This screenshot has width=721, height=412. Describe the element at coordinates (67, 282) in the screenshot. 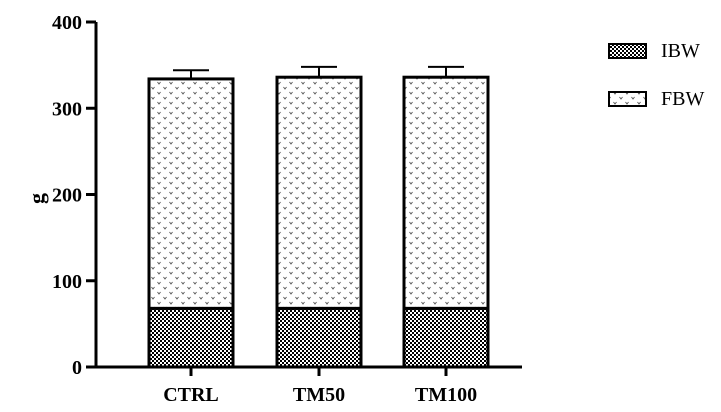

I see `y-tick-label: 100` at that location.